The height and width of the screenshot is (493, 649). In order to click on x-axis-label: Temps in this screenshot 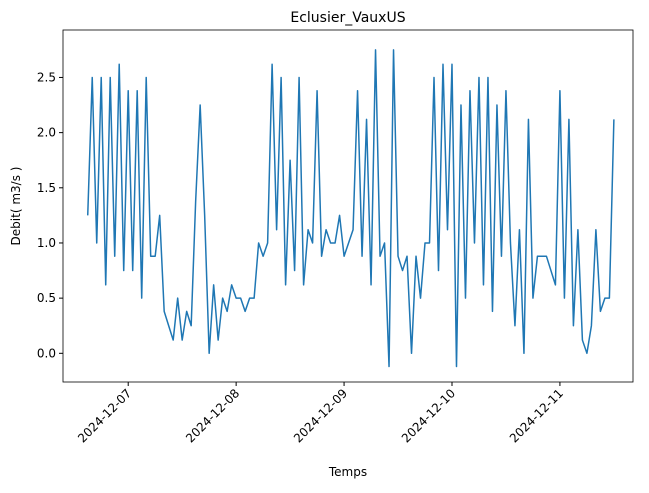, I will do `click(347, 472)`.